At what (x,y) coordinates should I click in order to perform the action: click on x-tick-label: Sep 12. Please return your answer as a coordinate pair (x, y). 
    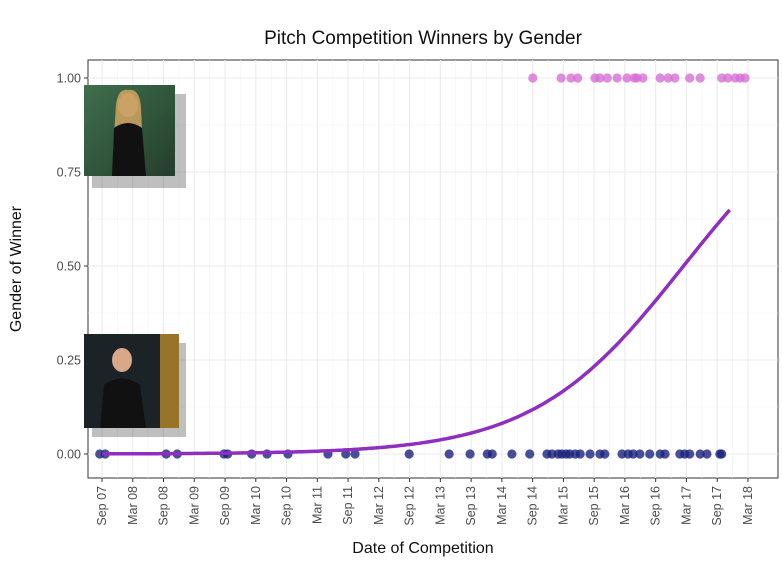
    Looking at the image, I should click on (410, 506).